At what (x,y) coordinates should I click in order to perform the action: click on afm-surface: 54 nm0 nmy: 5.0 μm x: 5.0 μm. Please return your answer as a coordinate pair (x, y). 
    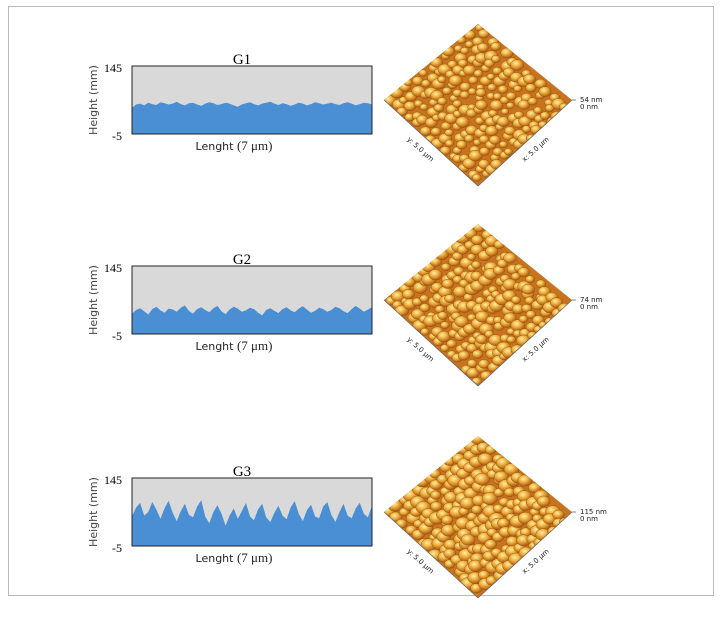
    Looking at the image, I should click on (493, 105).